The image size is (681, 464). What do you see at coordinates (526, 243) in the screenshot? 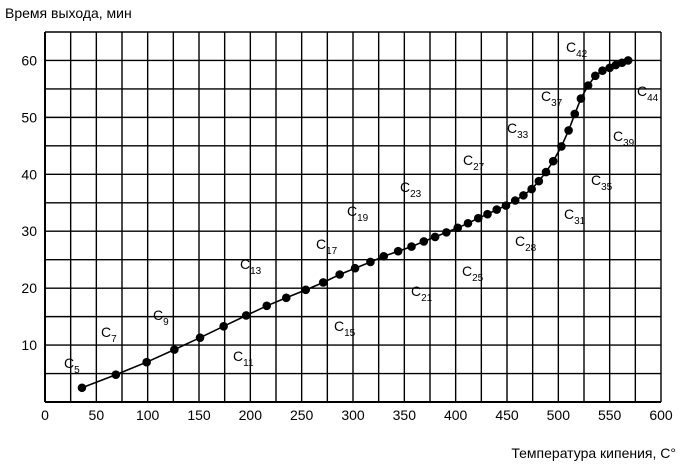
I see `annotation-label: C28` at bounding box center [526, 243].